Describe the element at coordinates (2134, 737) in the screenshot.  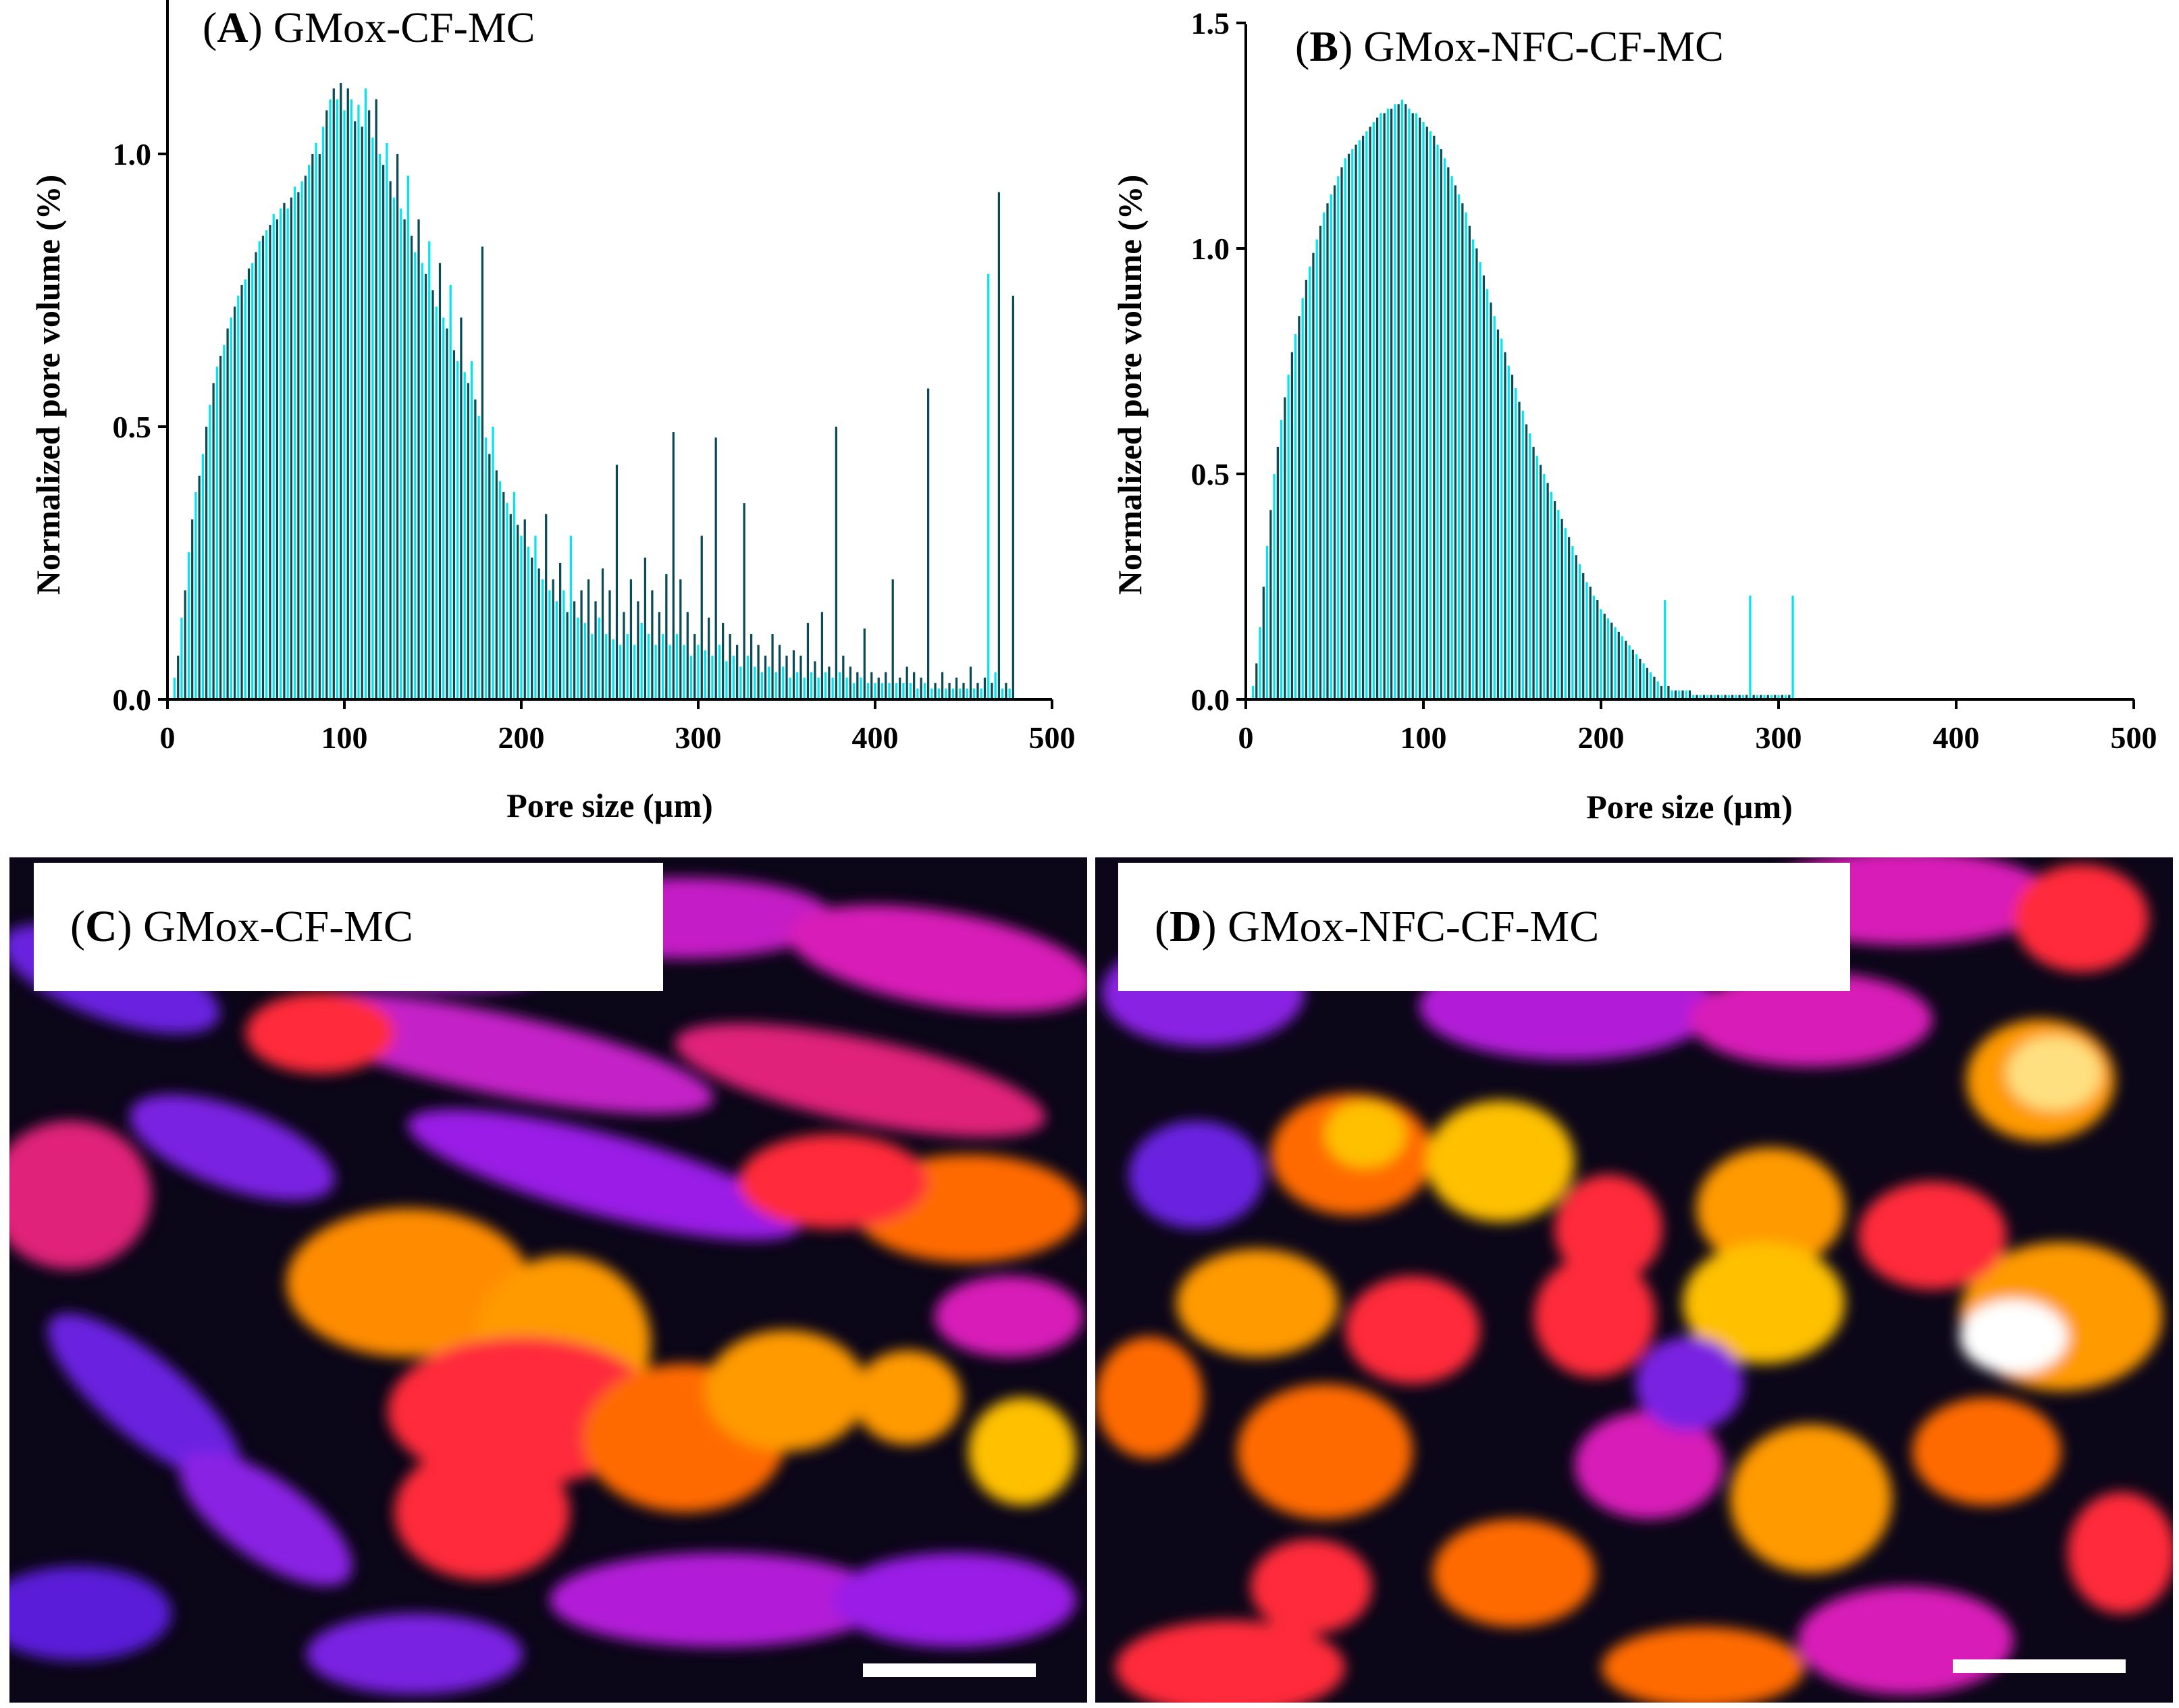
I see `chart-b-x-tick-label: 500` at that location.